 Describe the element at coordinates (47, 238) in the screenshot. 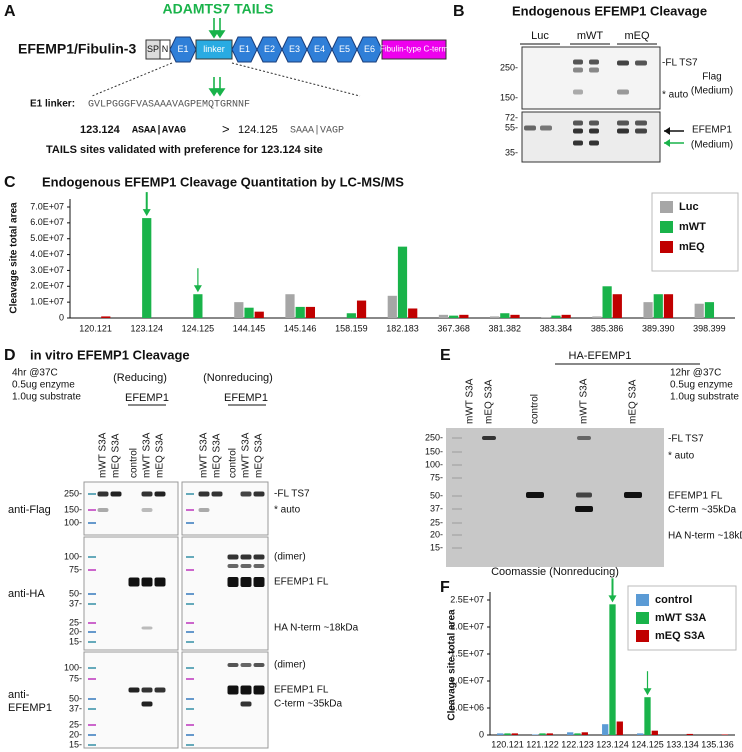

I see `y-tick-label: 5.0E+07` at that location.